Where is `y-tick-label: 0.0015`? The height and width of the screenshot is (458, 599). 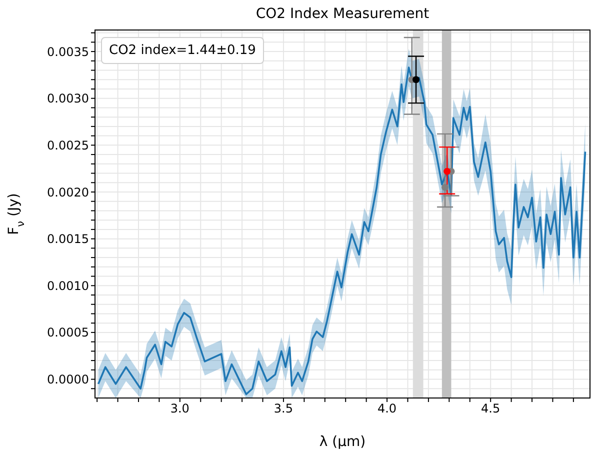 y-tick-label: 0.0015 is located at coordinates (68, 239).